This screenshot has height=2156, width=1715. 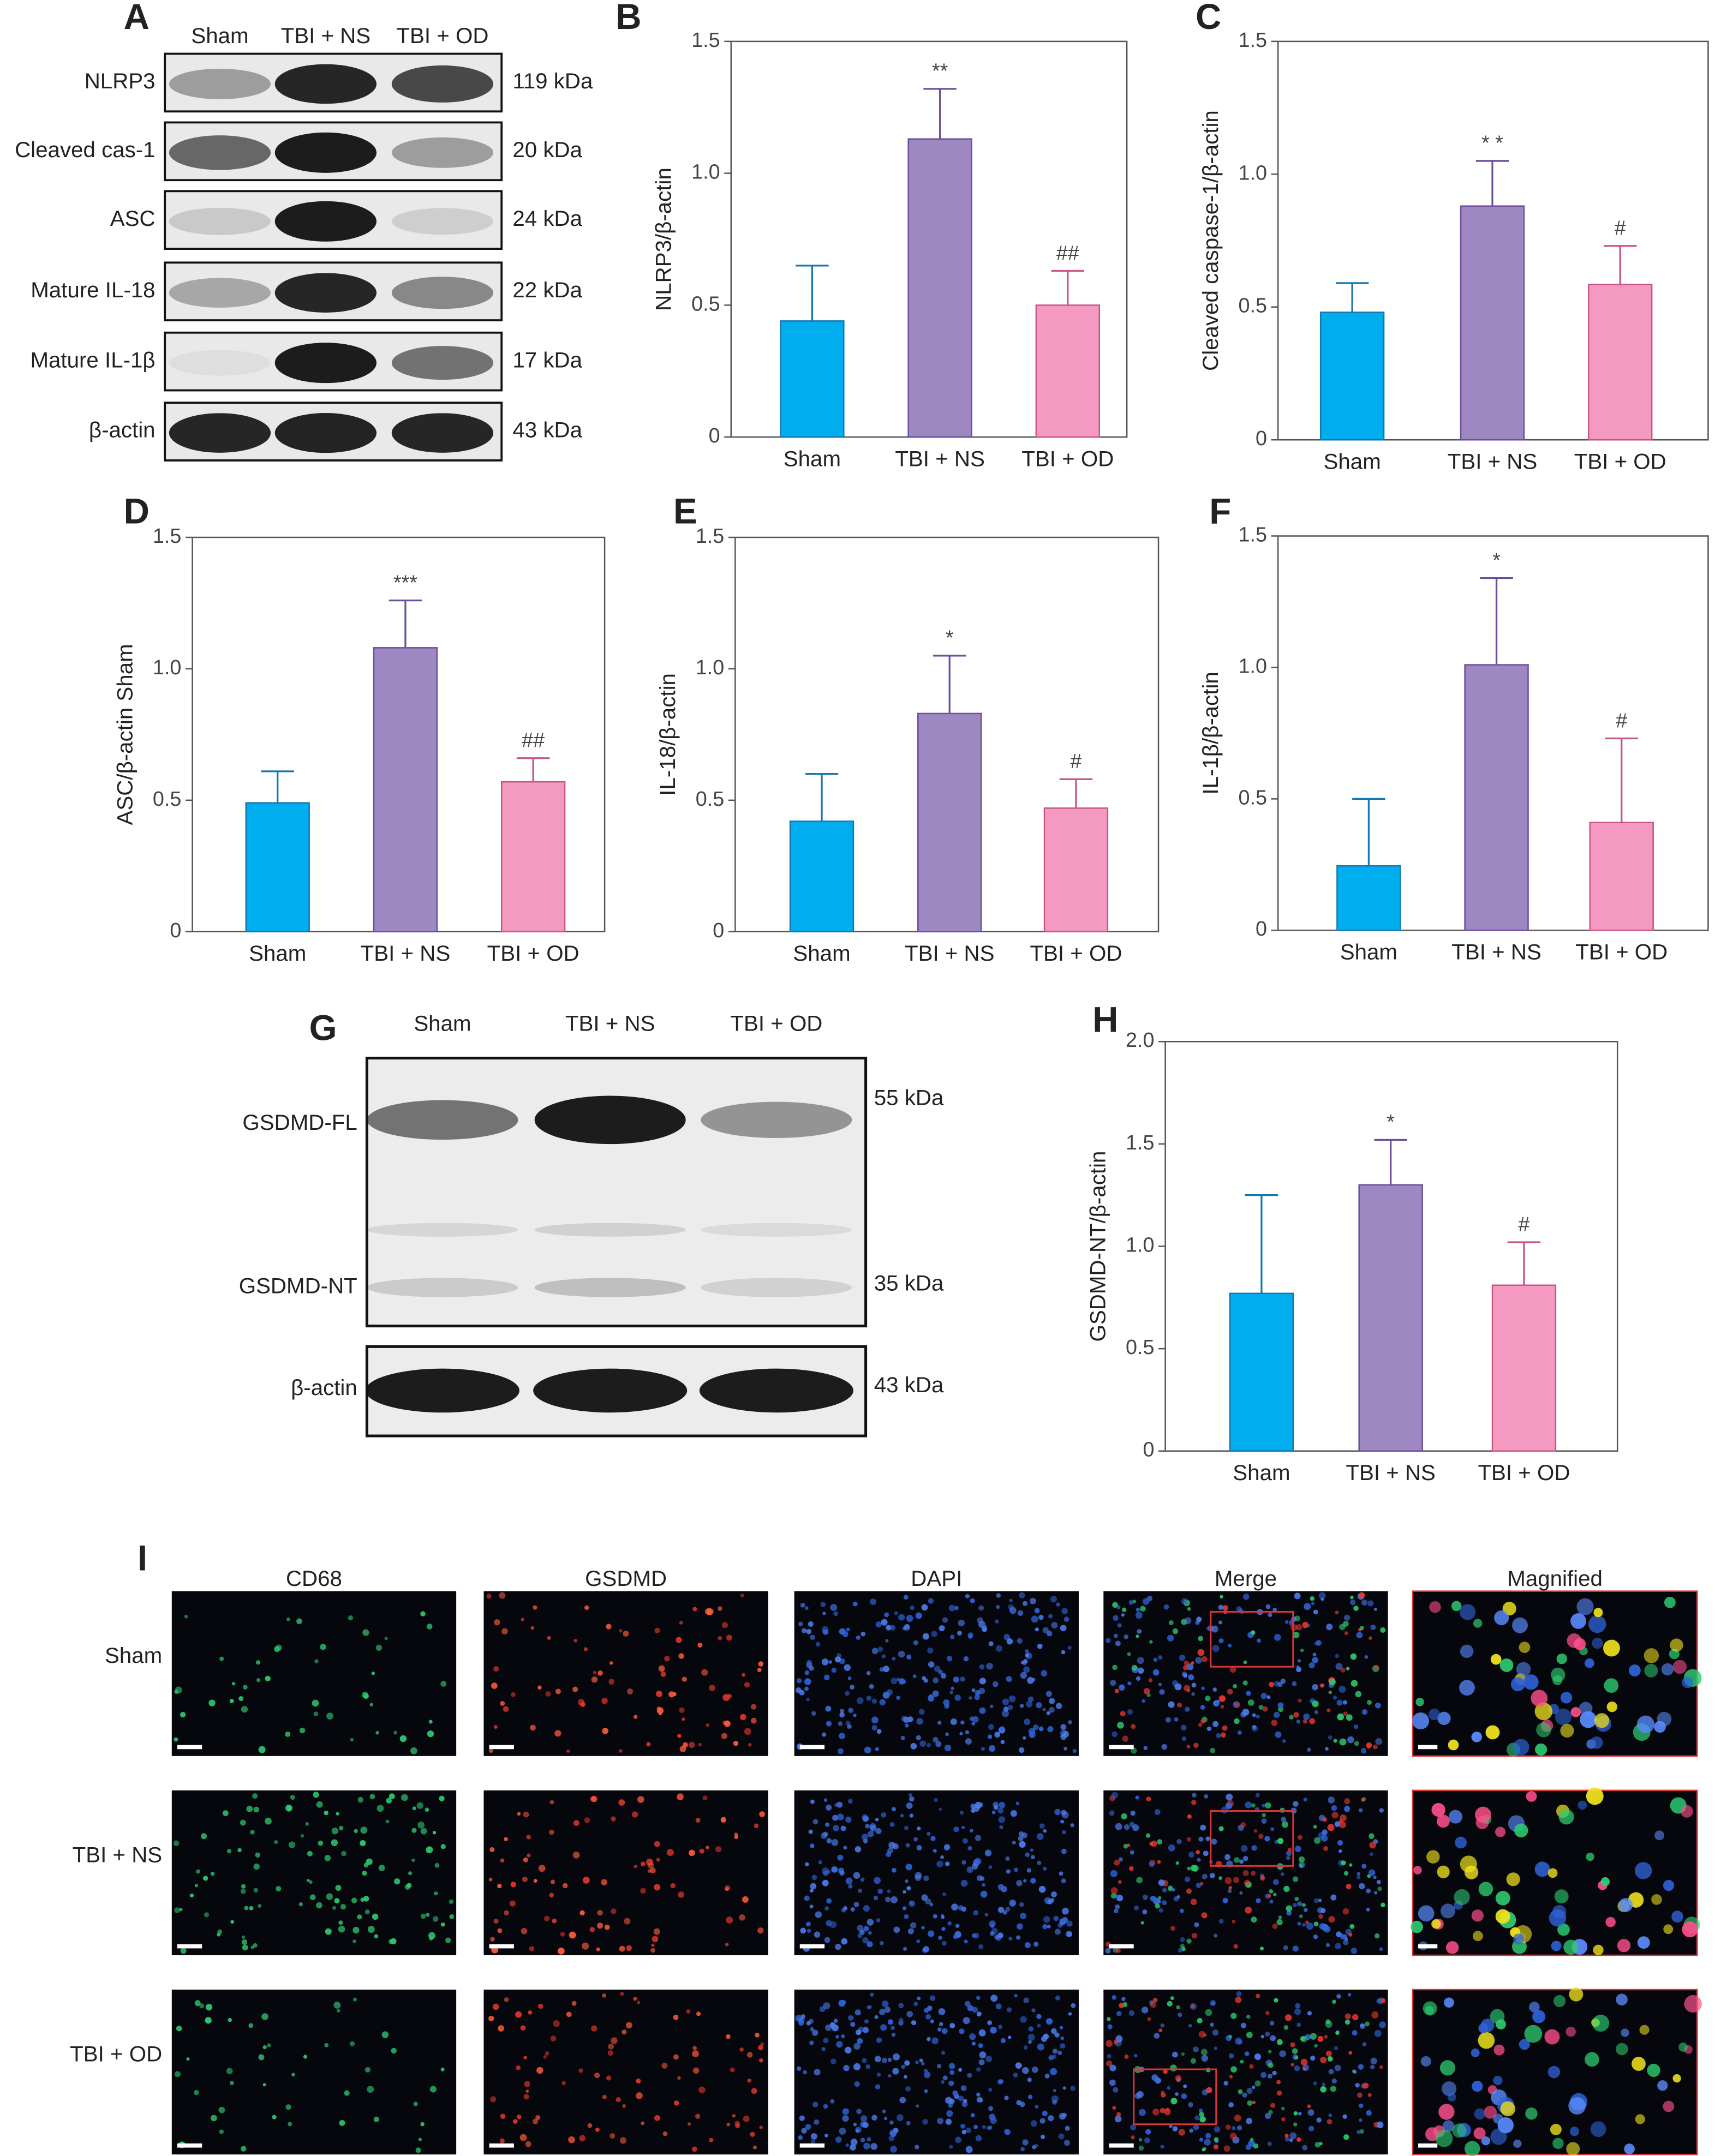 I want to click on significance-label: #, so click(x=1075, y=761).